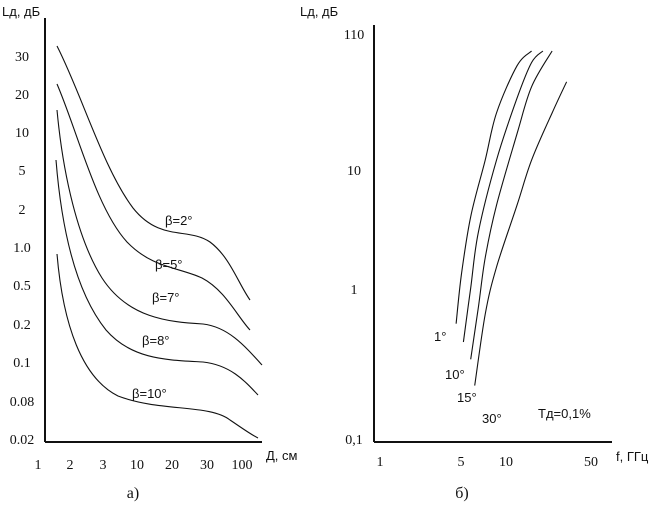 This screenshot has height=505, width=652. What do you see at coordinates (179, 220) in the screenshot?
I see `curve-label: β=2°` at bounding box center [179, 220].